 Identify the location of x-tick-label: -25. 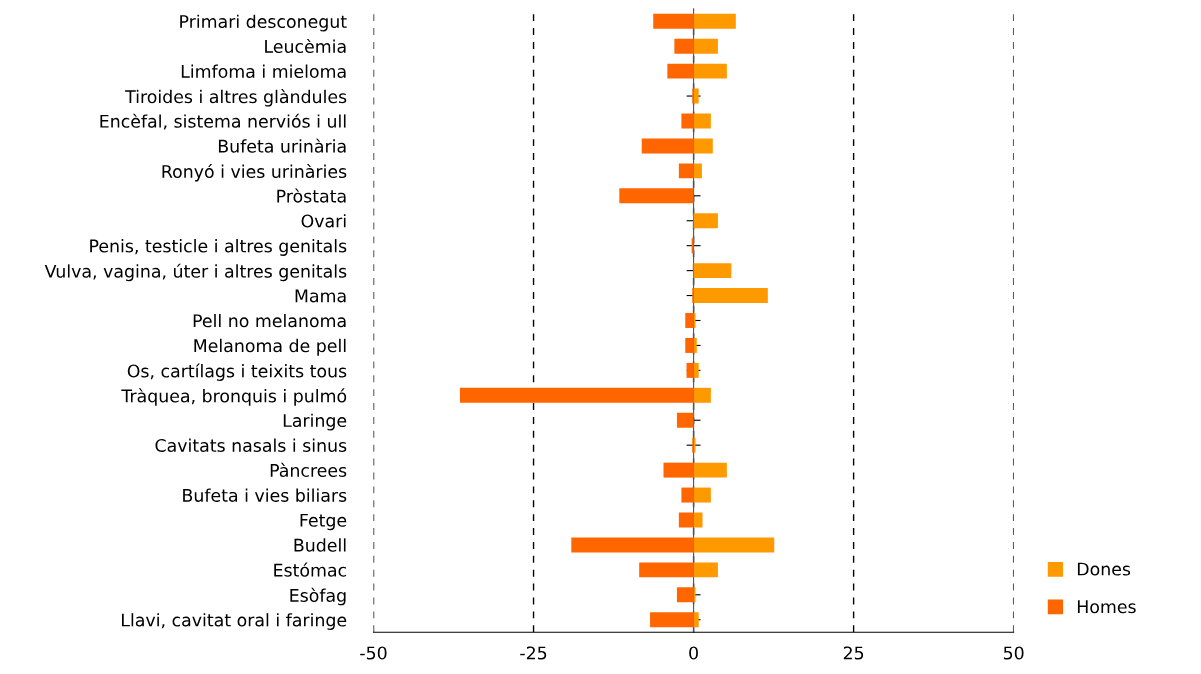
(533, 653).